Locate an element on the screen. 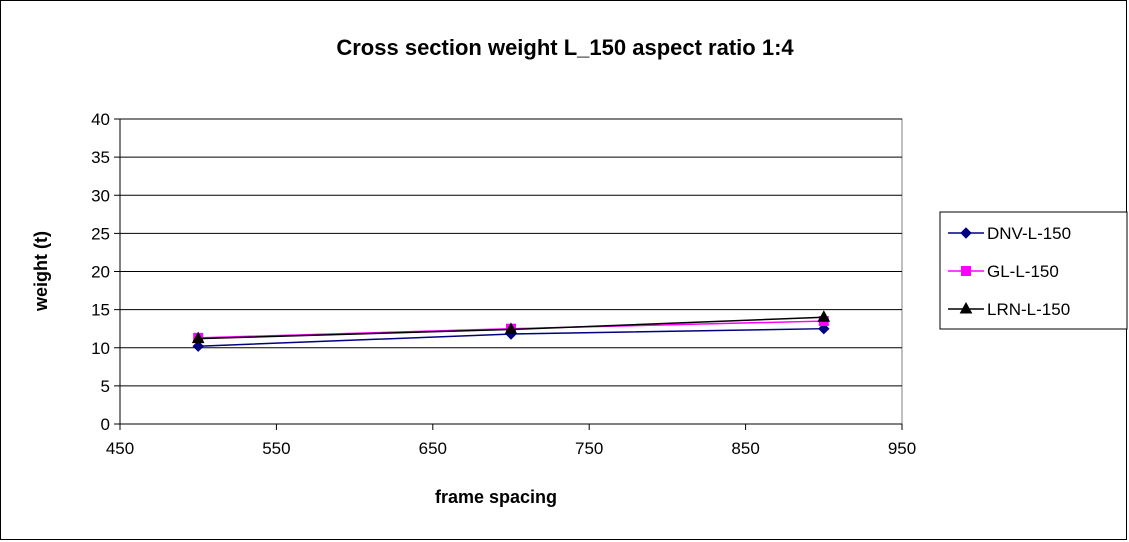 The image size is (1129, 542). x-tick-label: 650 is located at coordinates (433, 448).